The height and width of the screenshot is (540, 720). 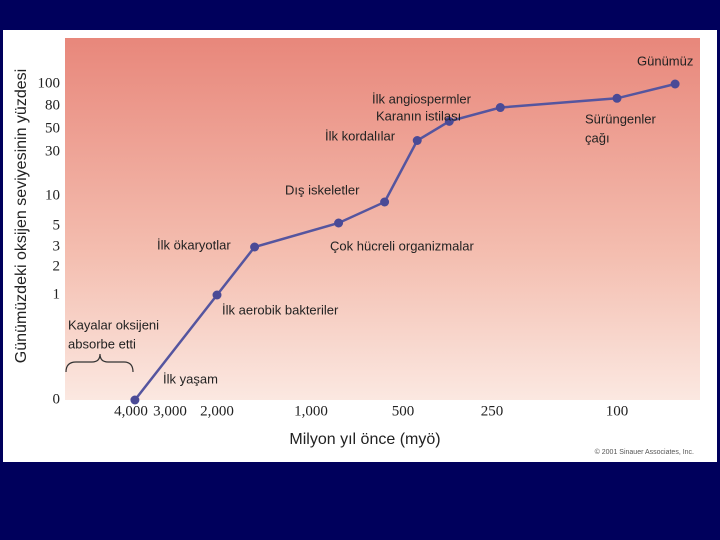 What do you see at coordinates (364, 439) in the screenshot?
I see `x-axis-label: Milyon yıl önce (myö)` at bounding box center [364, 439].